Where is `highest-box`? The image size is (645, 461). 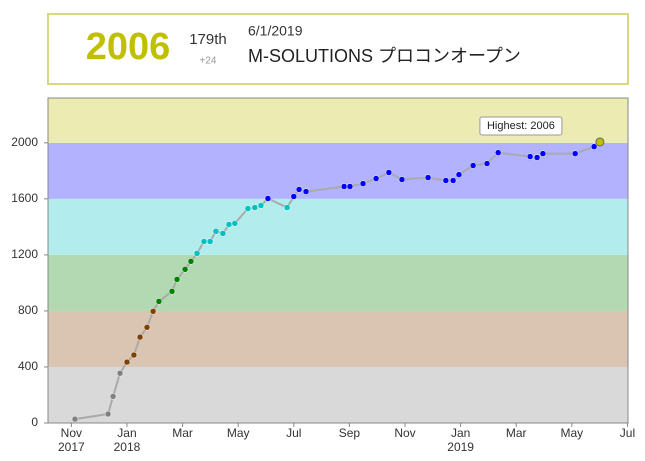 highest-box is located at coordinates (521, 126).